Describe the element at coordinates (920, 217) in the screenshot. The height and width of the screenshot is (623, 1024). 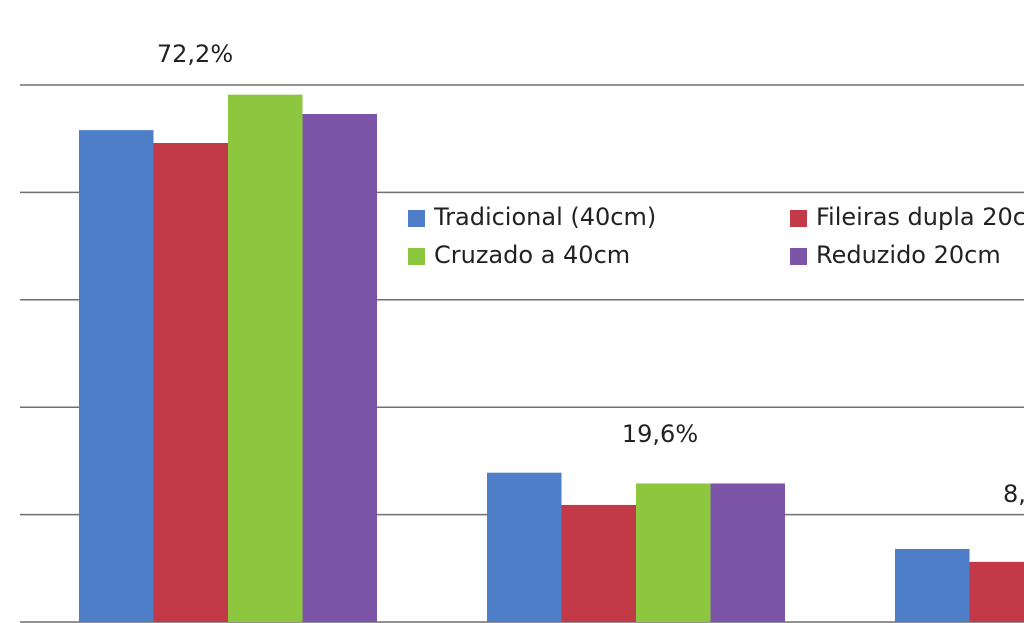
I see `legend-label: Fileiras dupla 20cm` at that location.